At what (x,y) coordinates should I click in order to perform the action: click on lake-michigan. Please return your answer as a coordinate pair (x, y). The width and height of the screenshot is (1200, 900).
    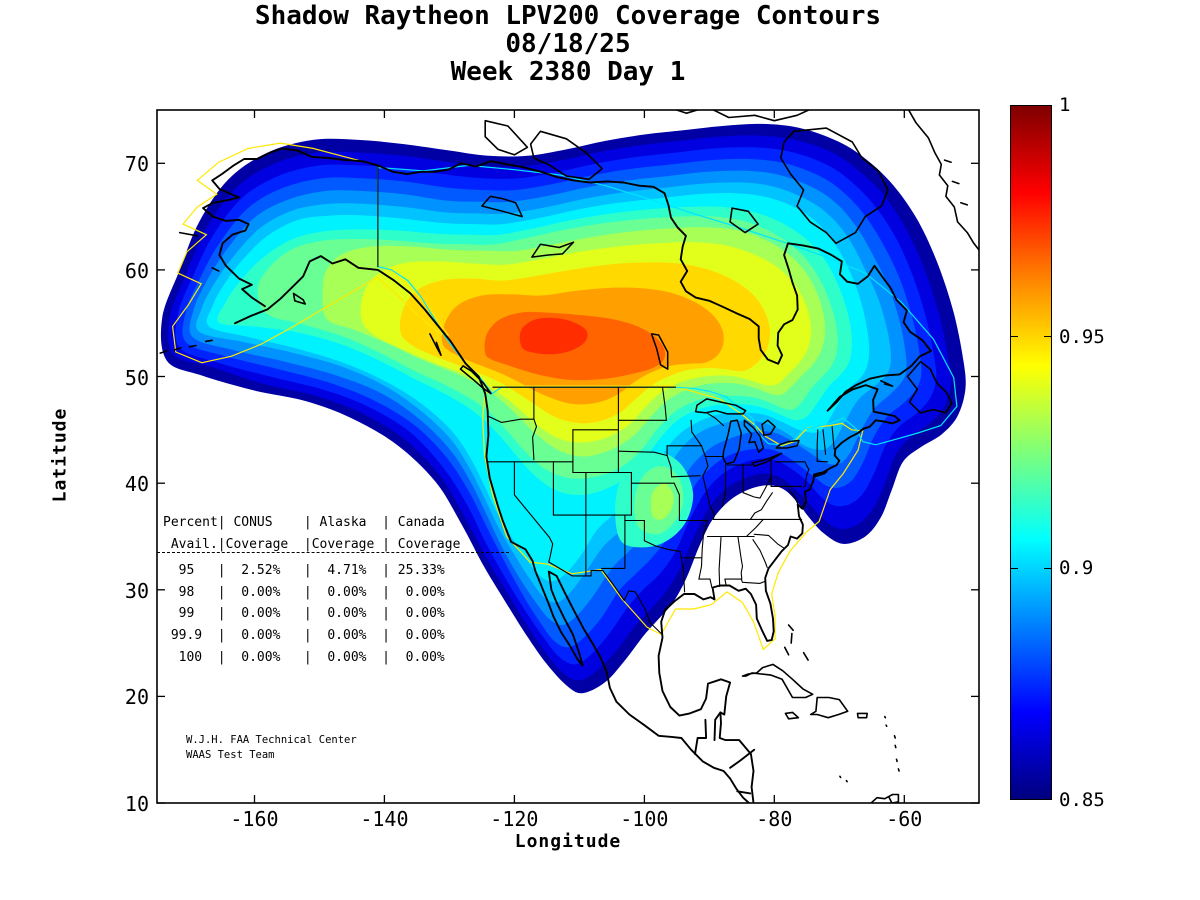
    Looking at the image, I should click on (732, 442).